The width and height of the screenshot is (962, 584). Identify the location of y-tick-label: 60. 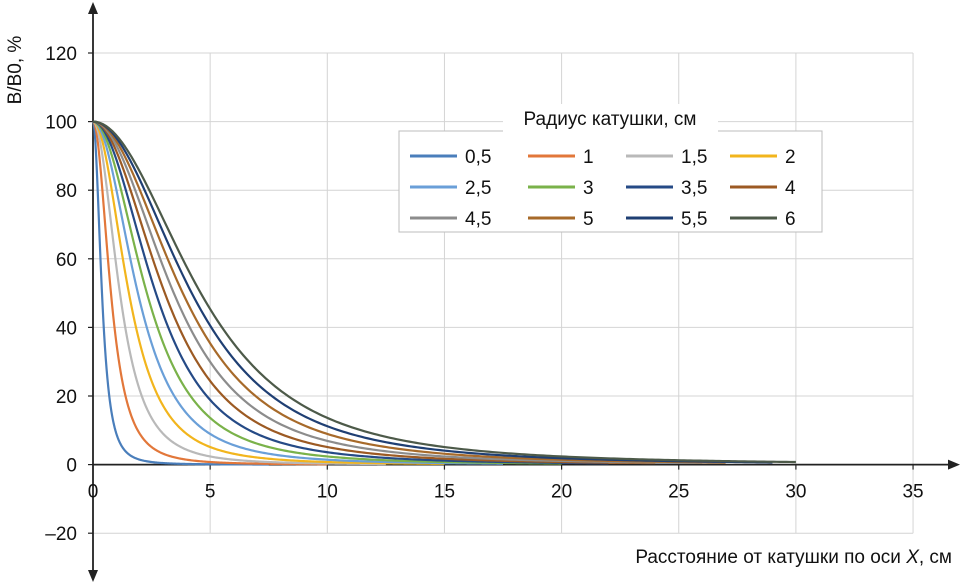
(66, 260).